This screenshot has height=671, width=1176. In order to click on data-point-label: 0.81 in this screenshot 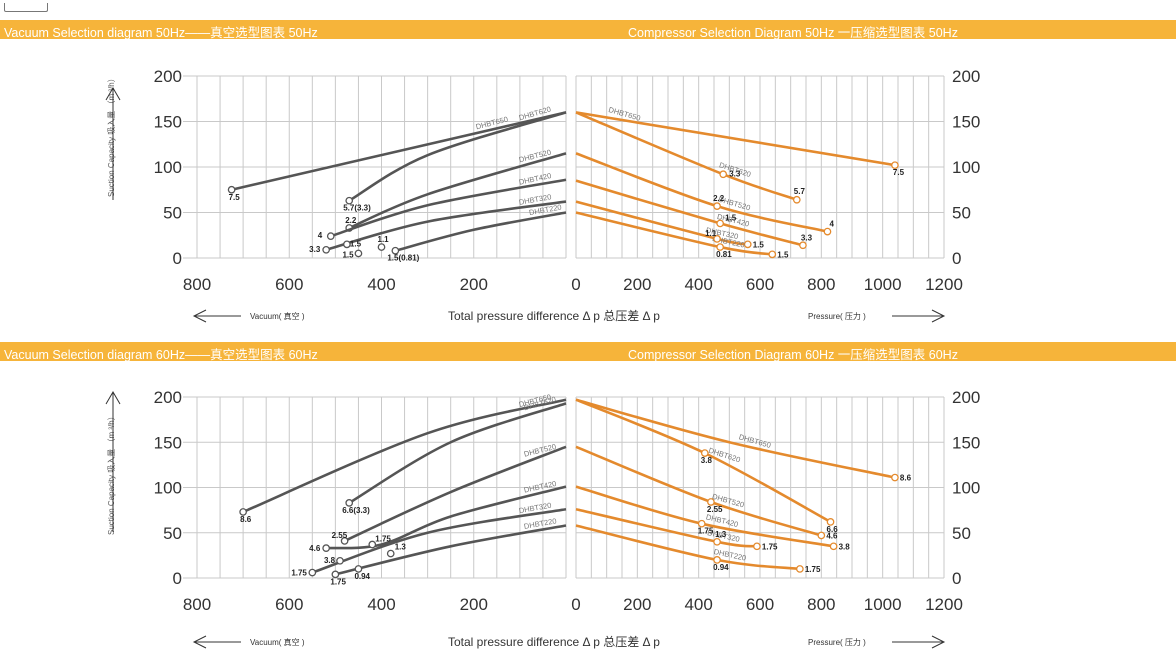, I will do `click(724, 254)`.